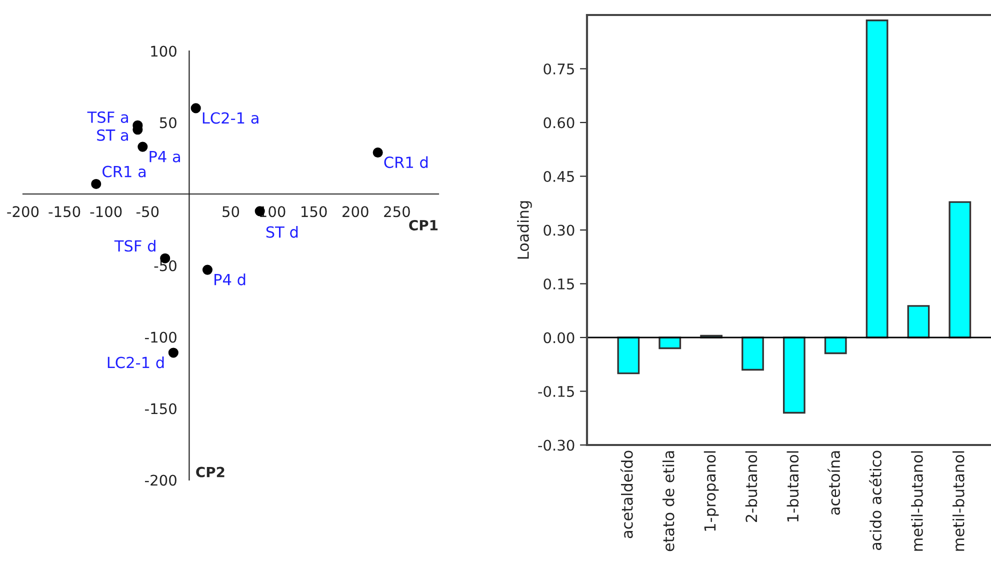 The width and height of the screenshot is (991, 585). I want to click on annotation: TSF a, so click(107, 117).